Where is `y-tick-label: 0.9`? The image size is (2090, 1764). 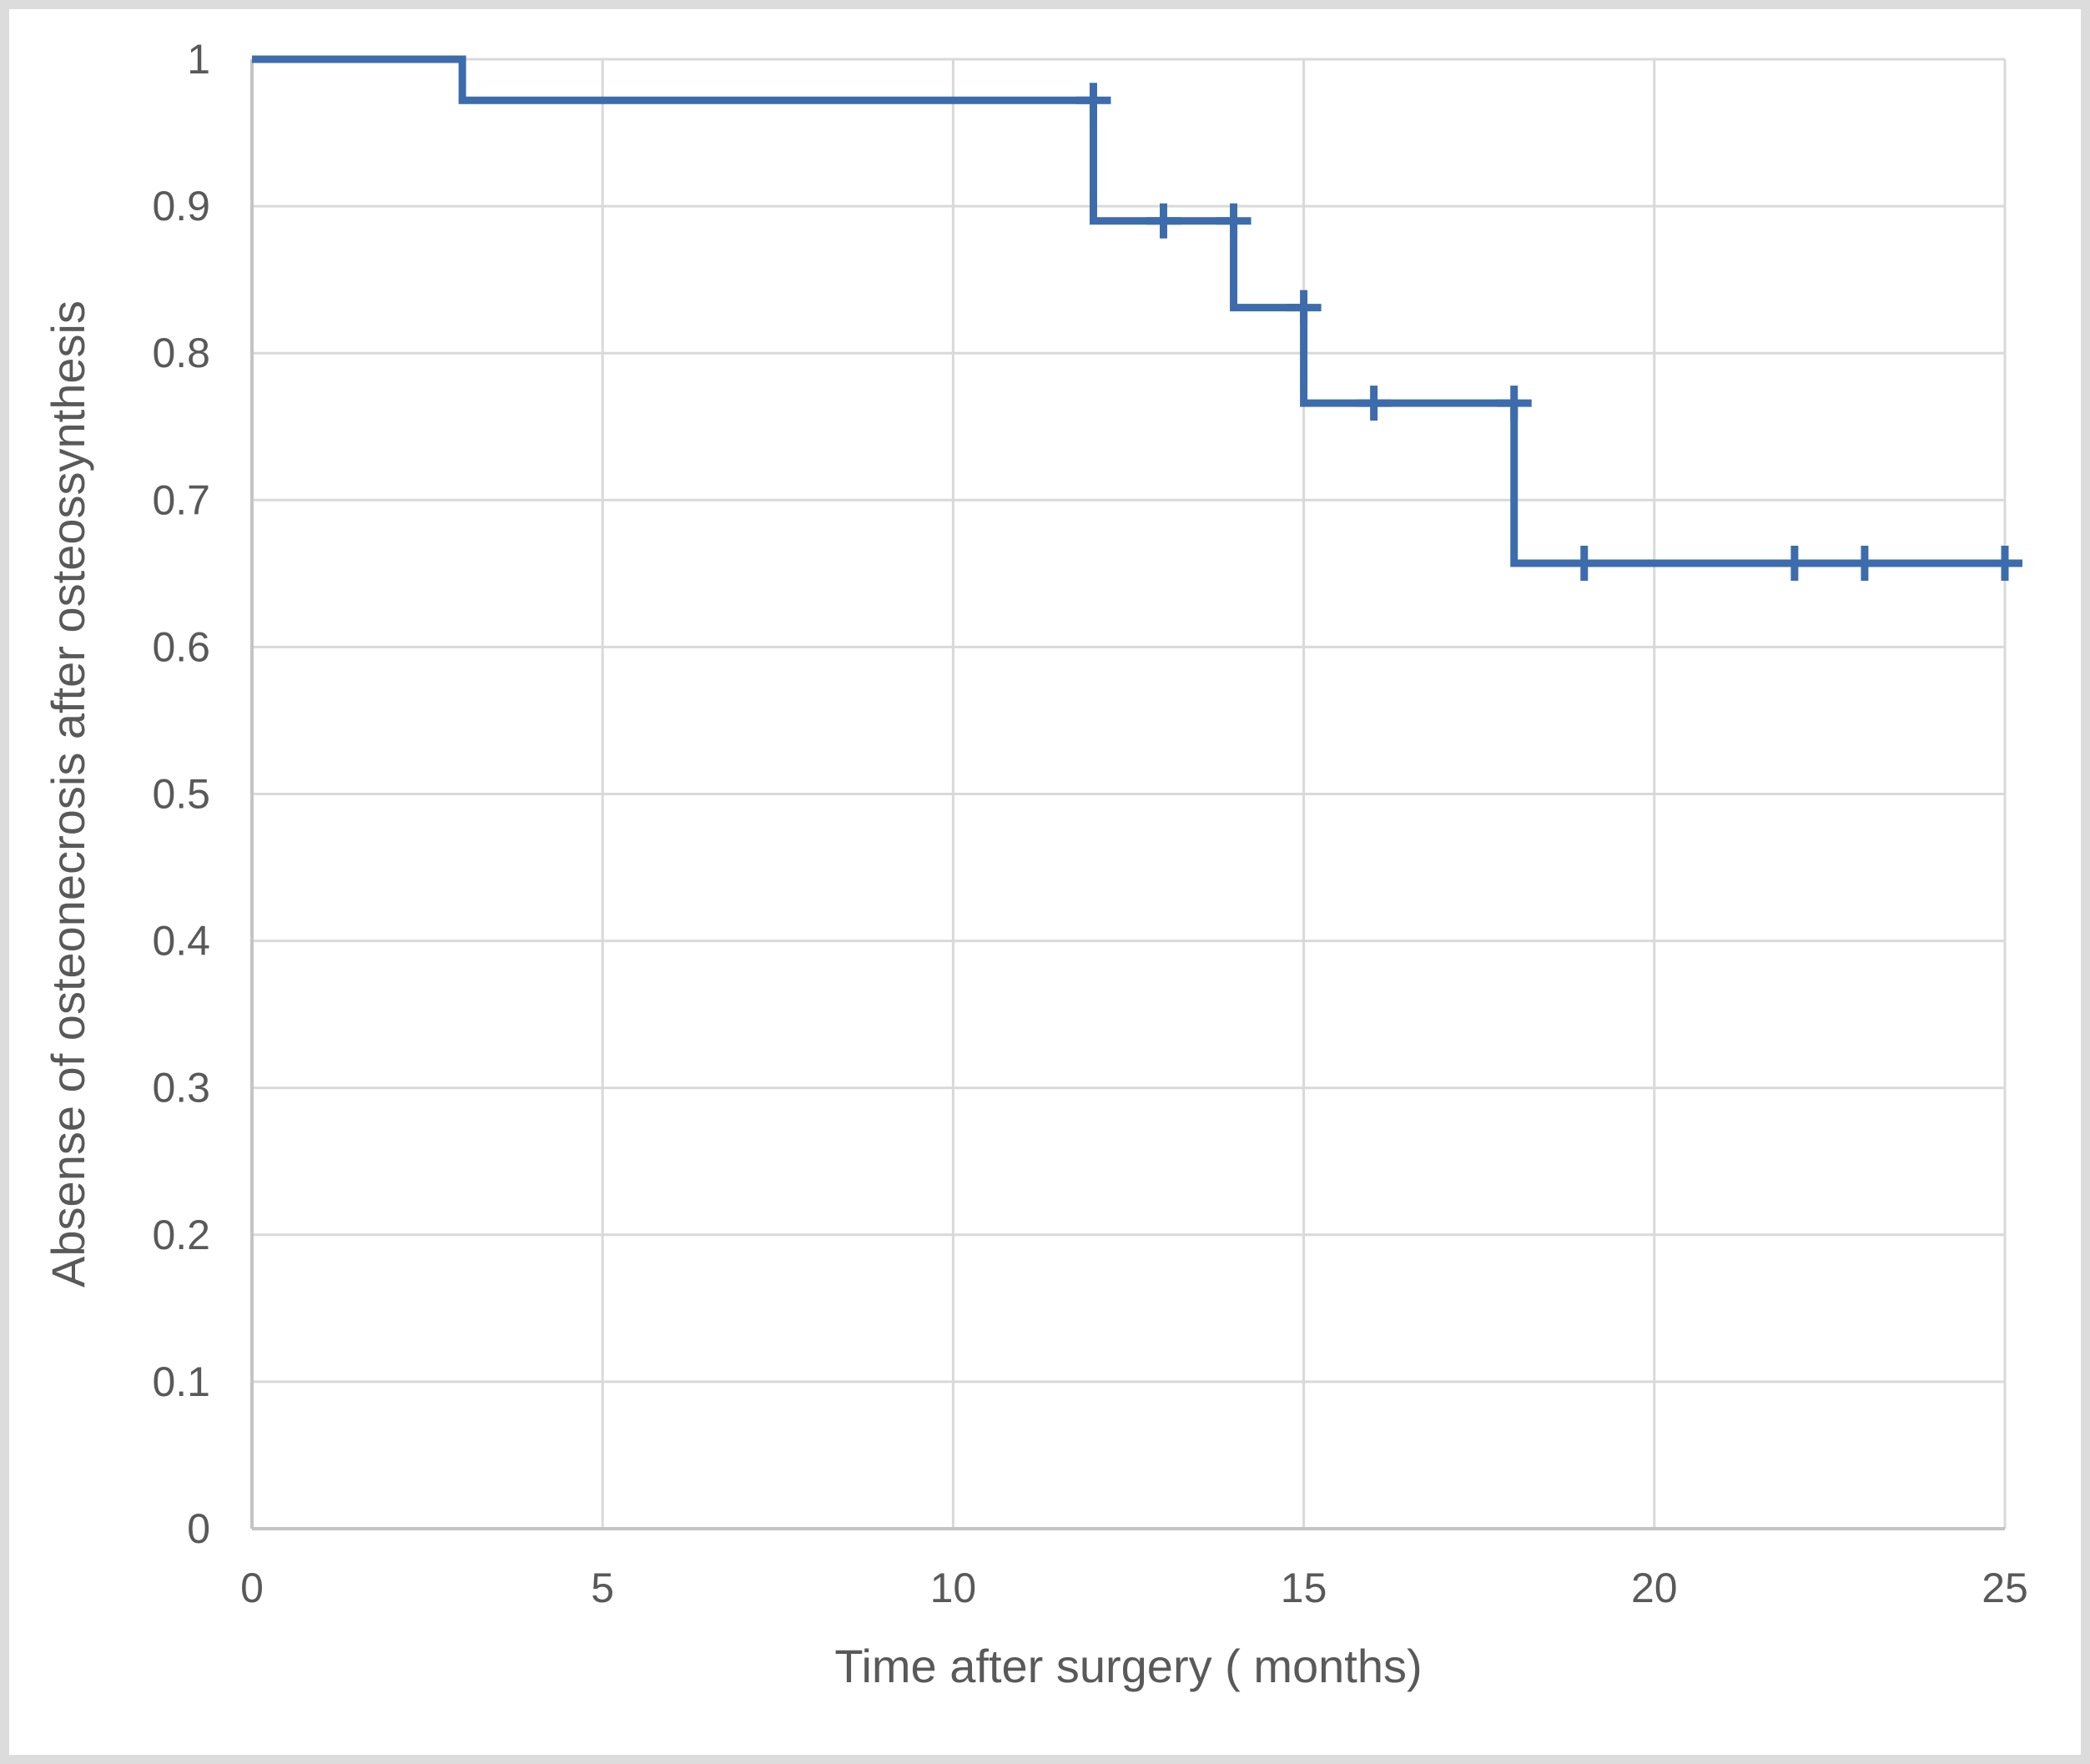
y-tick-label: 0.9 is located at coordinates (181, 206).